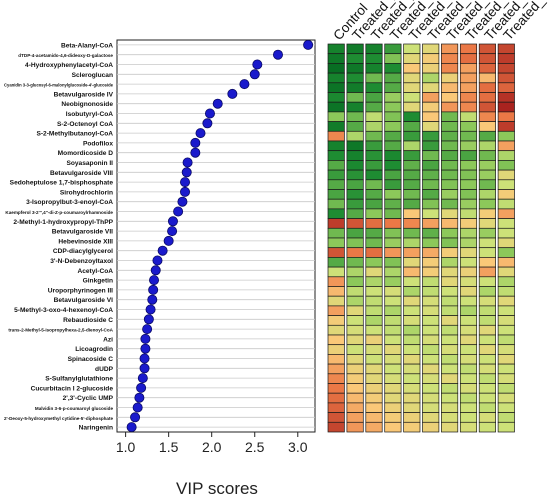  Describe the element at coordinates (74, 134) in the screenshot. I see `feature-label: S-2-Methylbutanoyl-CoA` at that location.